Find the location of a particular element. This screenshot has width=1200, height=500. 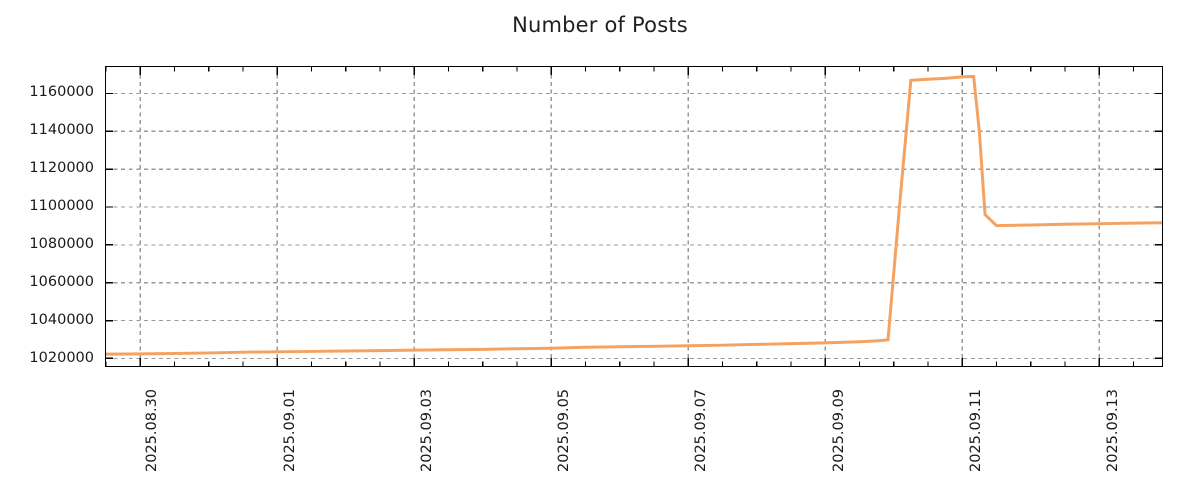

x-tick-label: 2025.09.01 is located at coordinates (289, 430).